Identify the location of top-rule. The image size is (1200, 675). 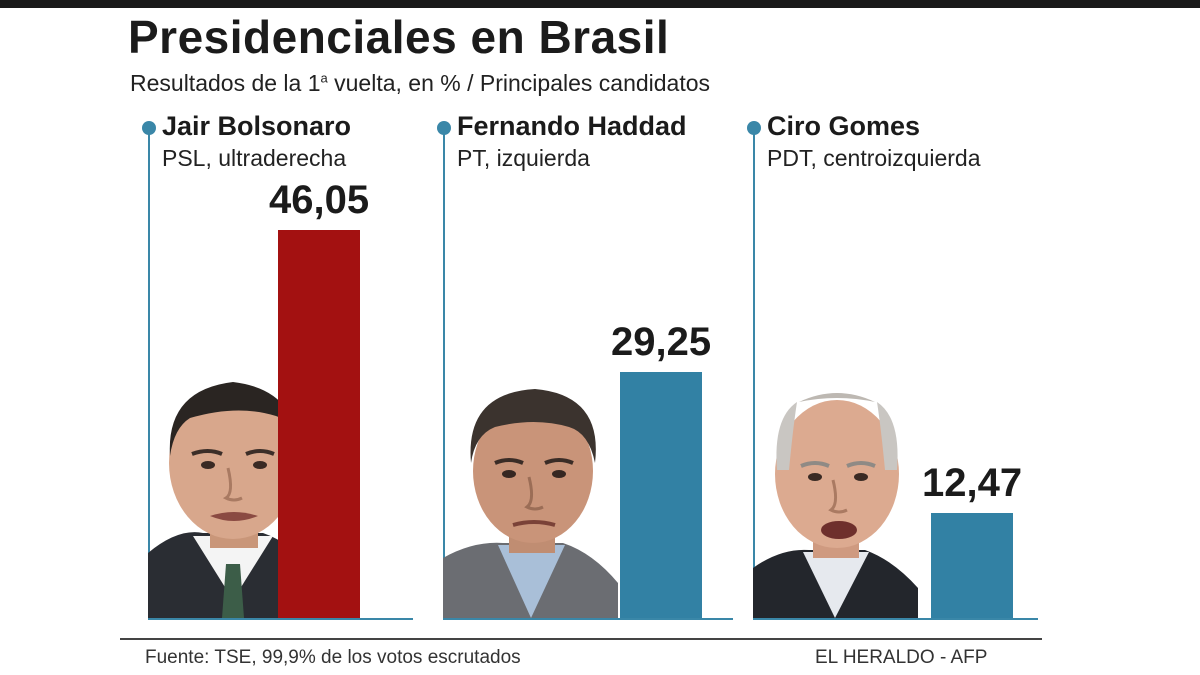
(600, 4).